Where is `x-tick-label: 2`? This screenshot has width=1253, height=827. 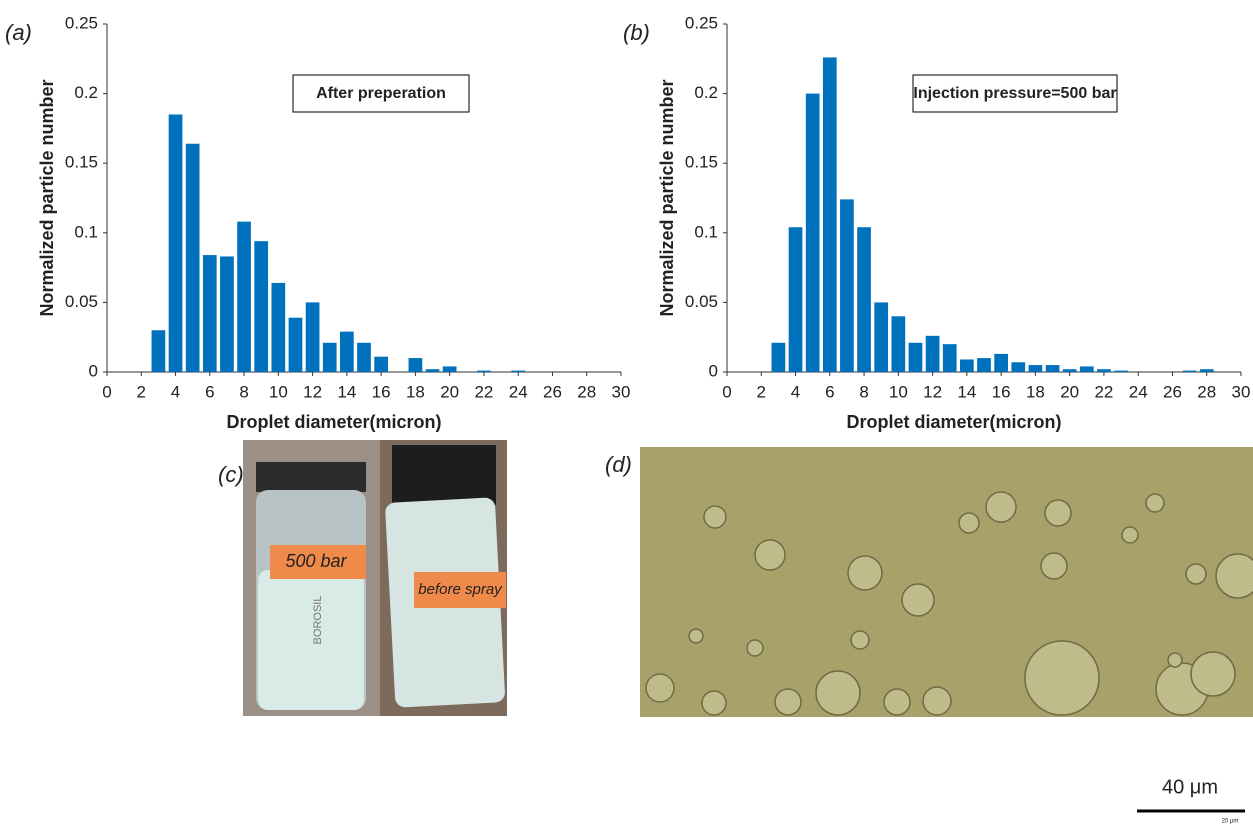 x-tick-label: 2 is located at coordinates (761, 391).